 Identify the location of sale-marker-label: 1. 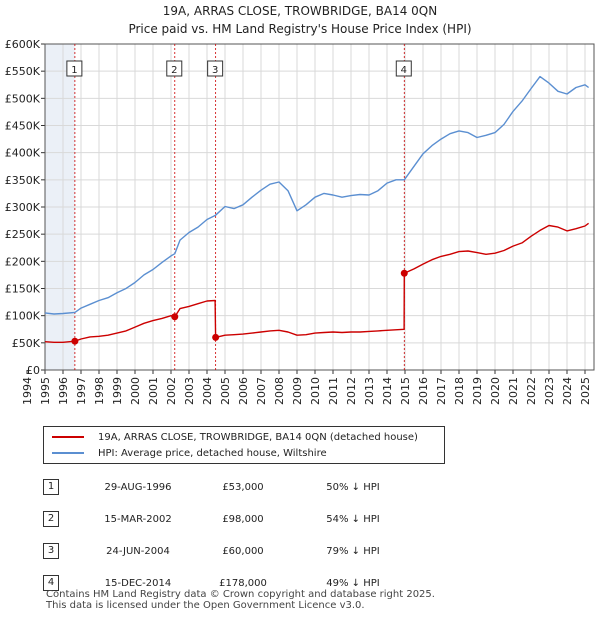
(74, 70).